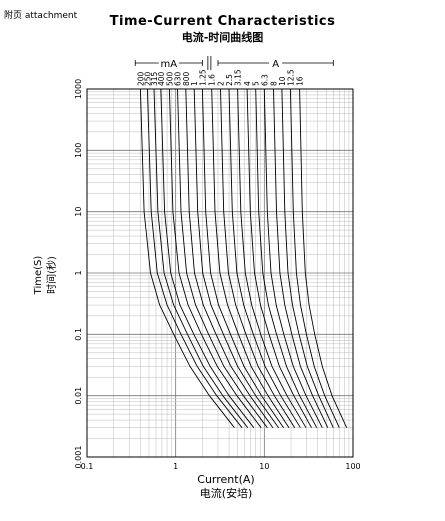 This screenshot has width=445, height=521. What do you see at coordinates (147, 78) in the screenshot?
I see `curve-label: 250` at bounding box center [147, 78].